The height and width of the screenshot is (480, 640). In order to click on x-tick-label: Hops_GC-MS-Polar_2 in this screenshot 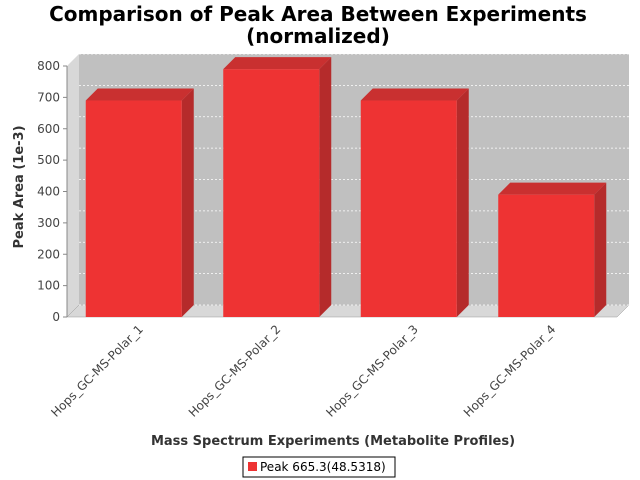, I will do `click(235, 371)`.